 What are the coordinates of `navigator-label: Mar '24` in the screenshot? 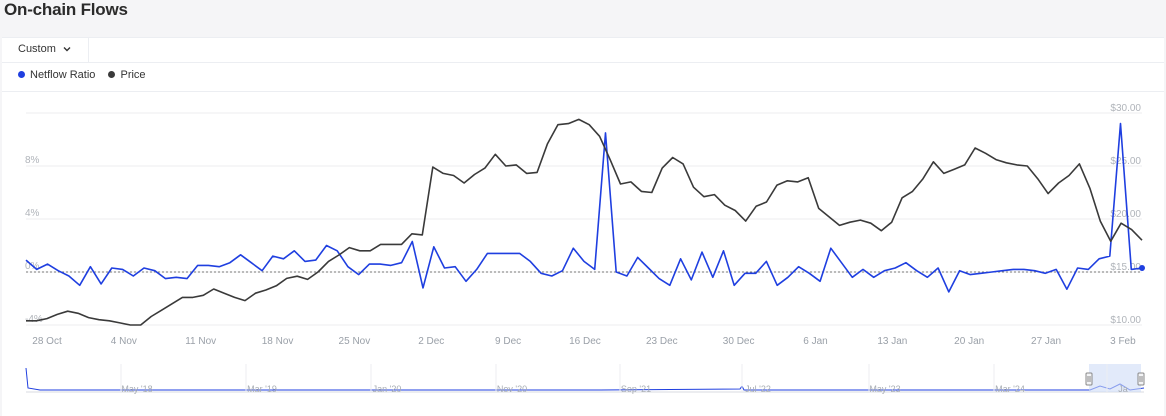 It's located at (1010, 389).